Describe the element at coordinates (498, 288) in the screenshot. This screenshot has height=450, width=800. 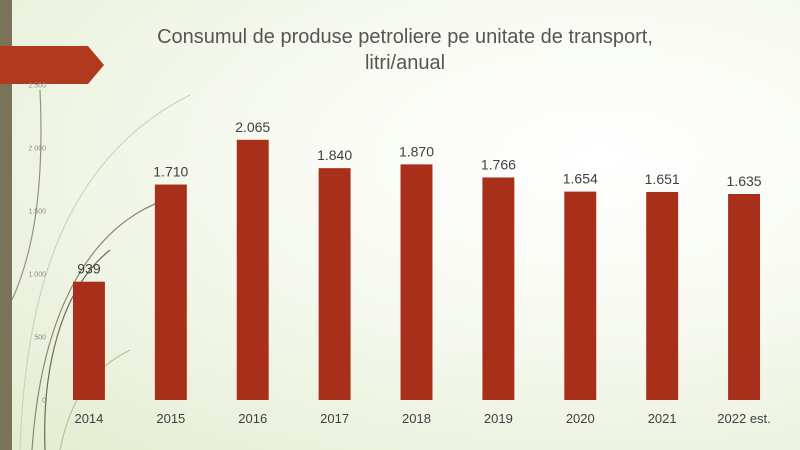
I see `bar-2019` at that location.